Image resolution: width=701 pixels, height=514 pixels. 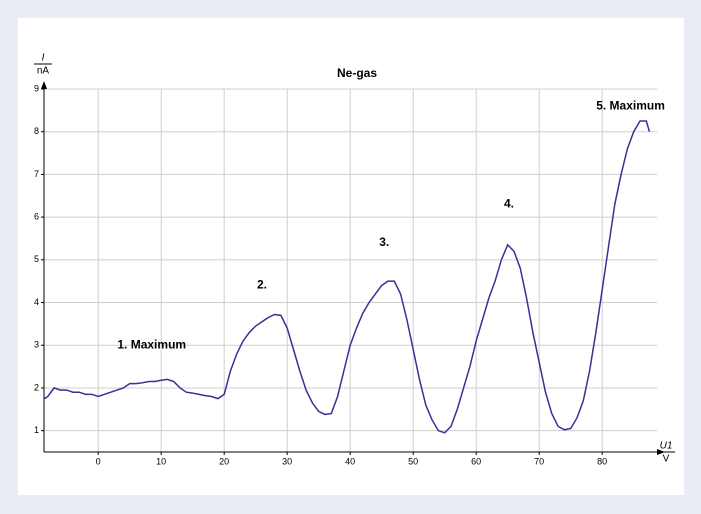 I want to click on y-tick-label: 2, so click(x=36, y=387).